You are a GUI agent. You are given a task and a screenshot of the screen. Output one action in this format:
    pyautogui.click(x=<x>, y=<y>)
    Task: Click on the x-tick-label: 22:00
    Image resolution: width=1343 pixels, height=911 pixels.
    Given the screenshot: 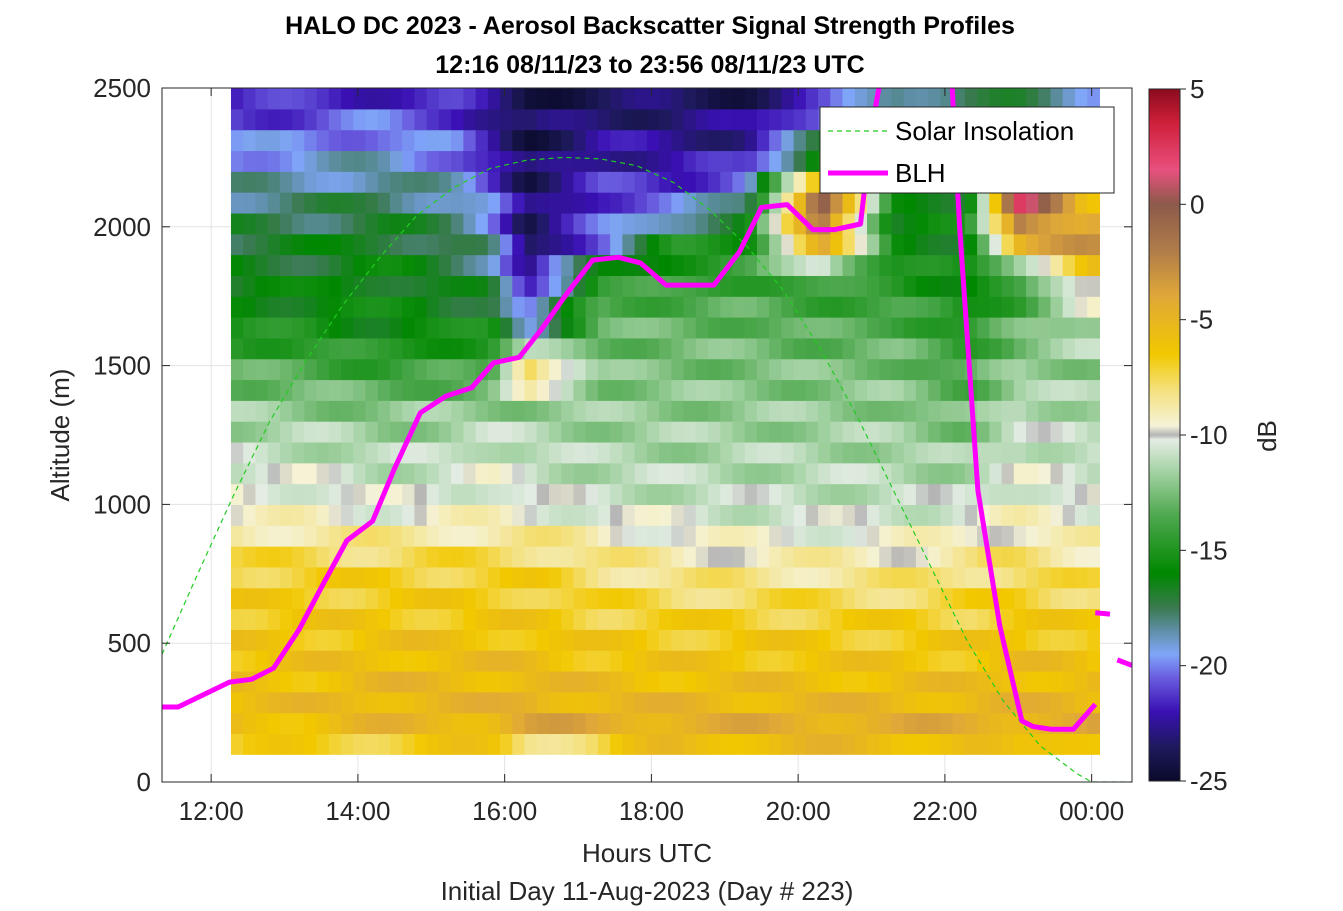 What is the action you would take?
    pyautogui.click(x=944, y=811)
    